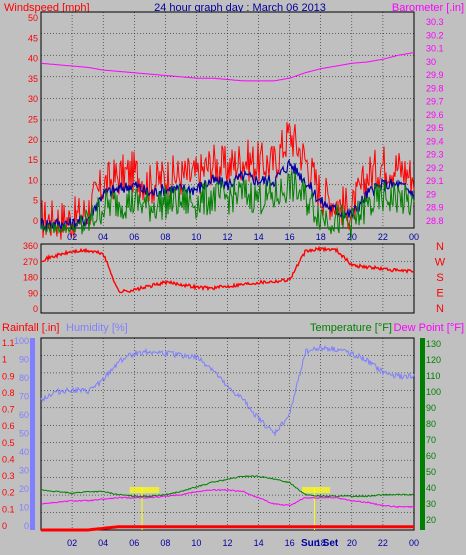 The image size is (466, 555). What do you see at coordinates (422, 434) in the screenshot?
I see `temperature-axis-bar` at bounding box center [422, 434].